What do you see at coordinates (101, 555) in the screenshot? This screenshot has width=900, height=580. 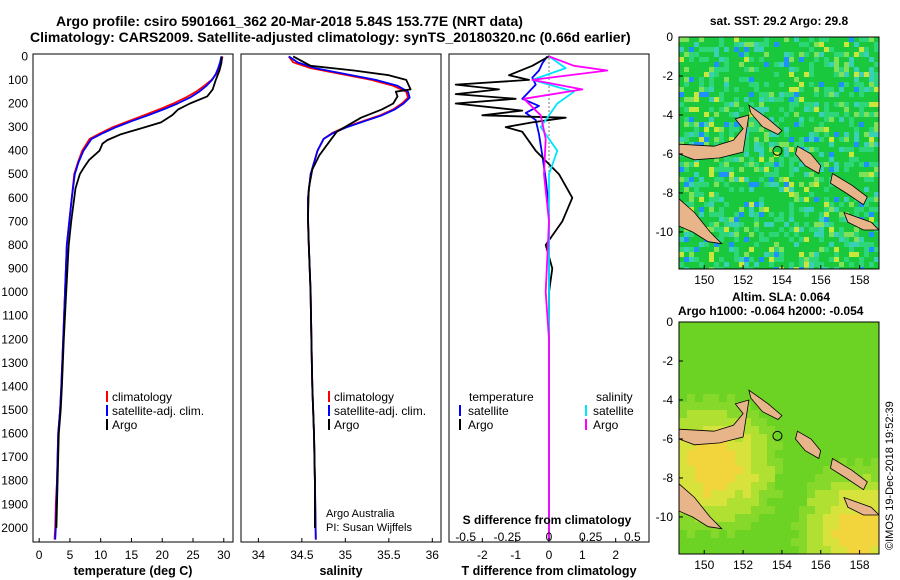 I see `x-tick-label: 10` at bounding box center [101, 555].